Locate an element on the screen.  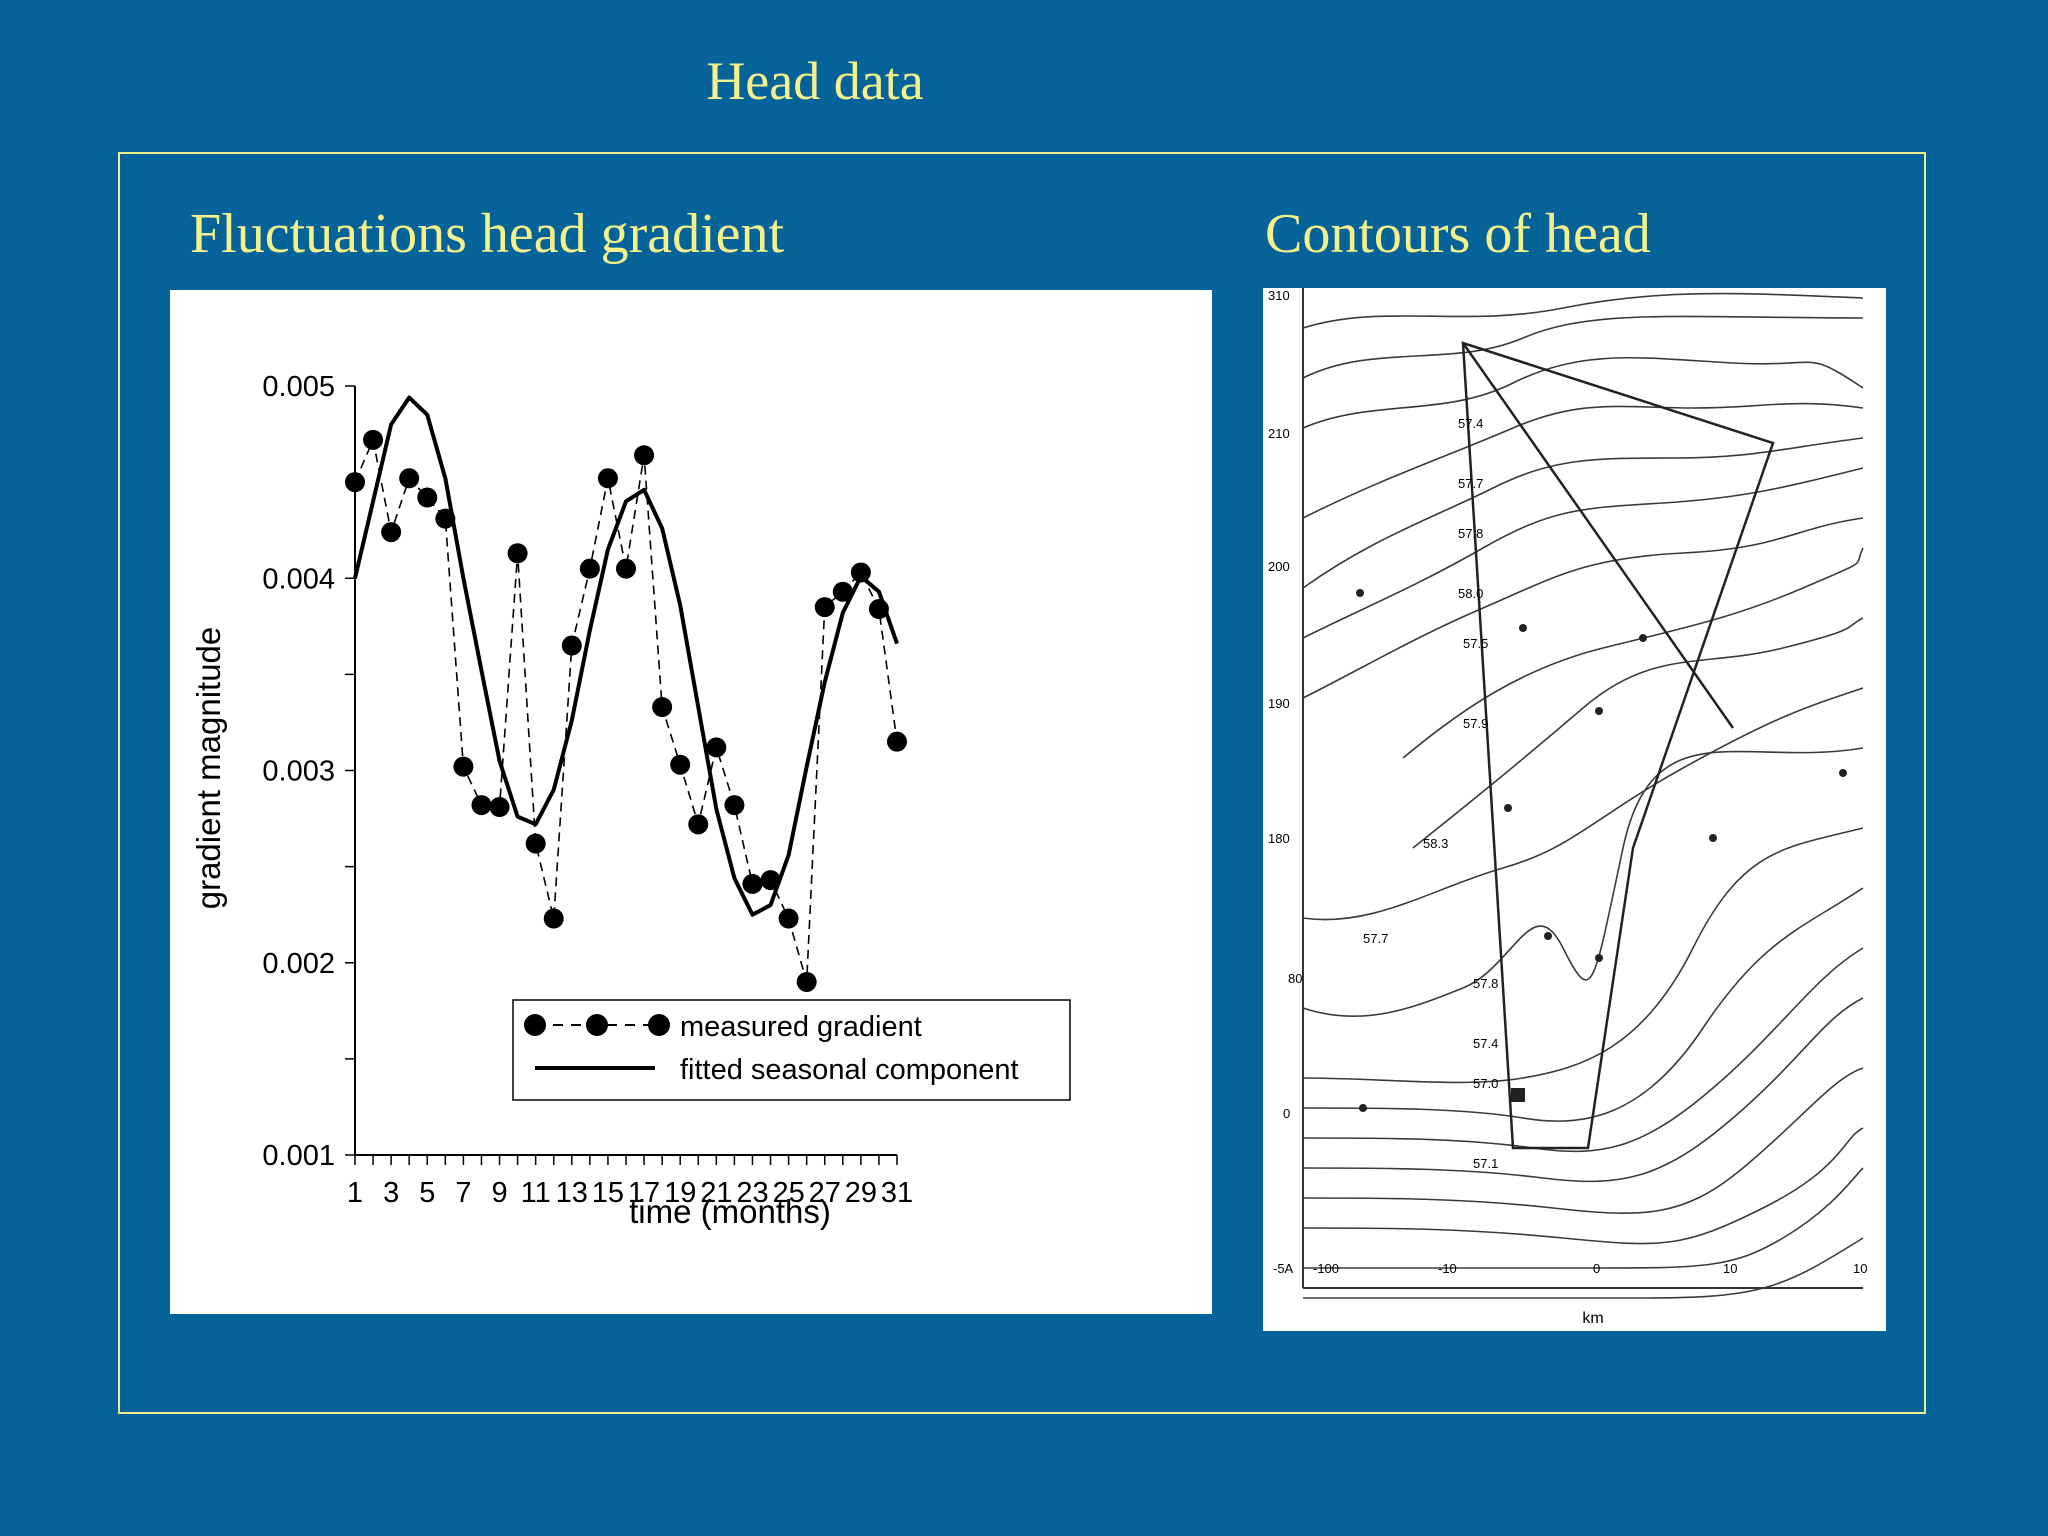
x-tick-label: 31 is located at coordinates (897, 1193).